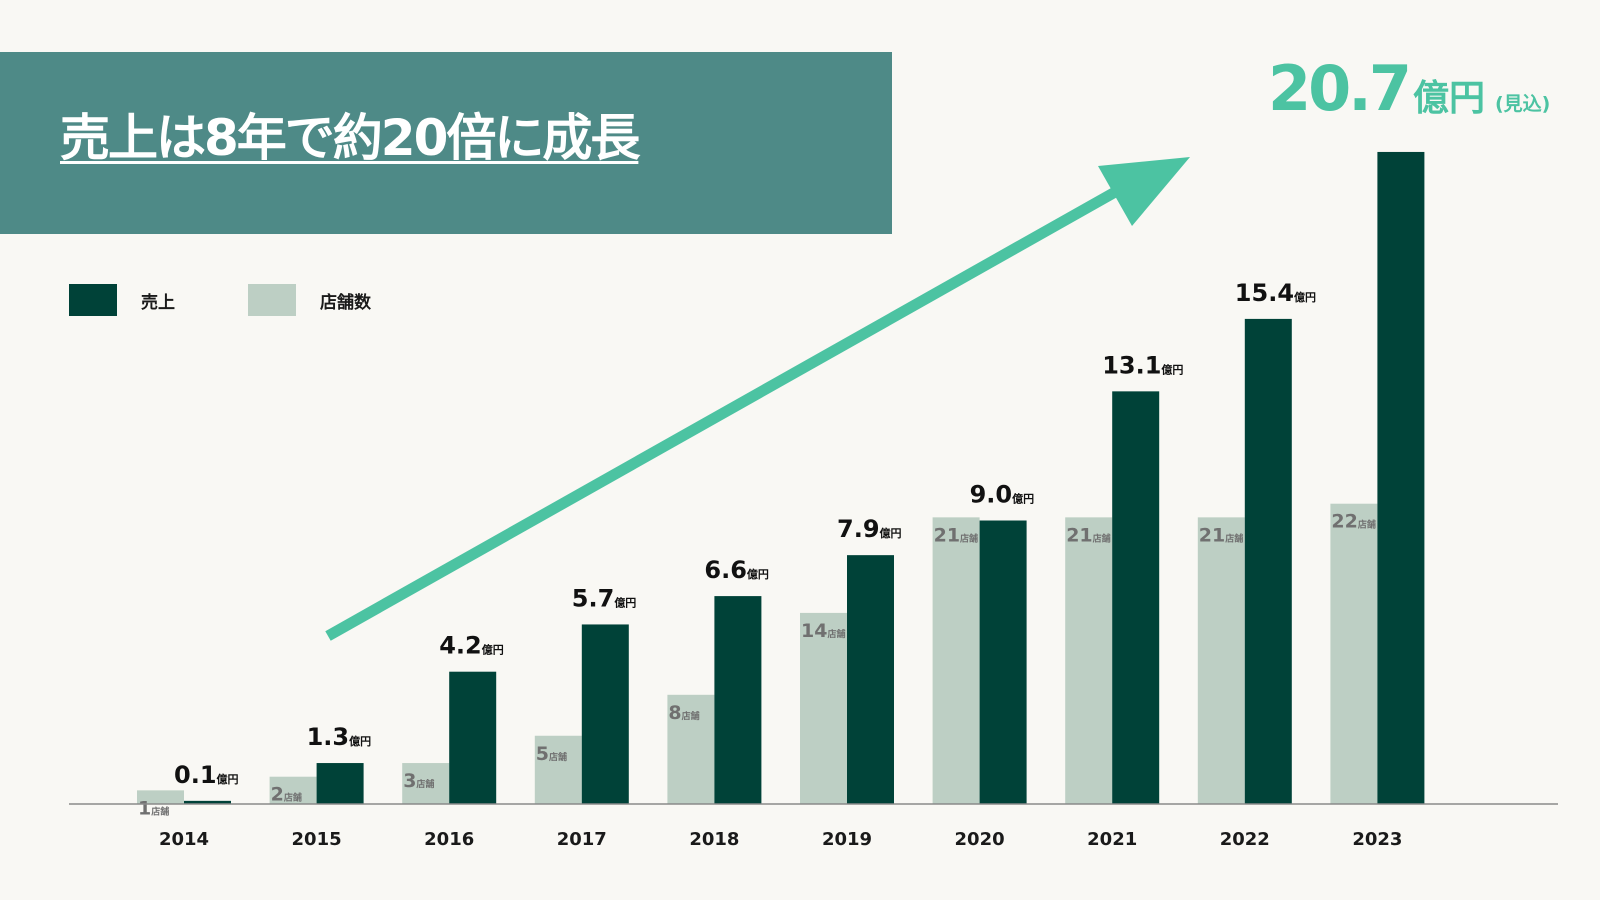  I want to click on store-label-2023: 22店舗, so click(1353, 522).